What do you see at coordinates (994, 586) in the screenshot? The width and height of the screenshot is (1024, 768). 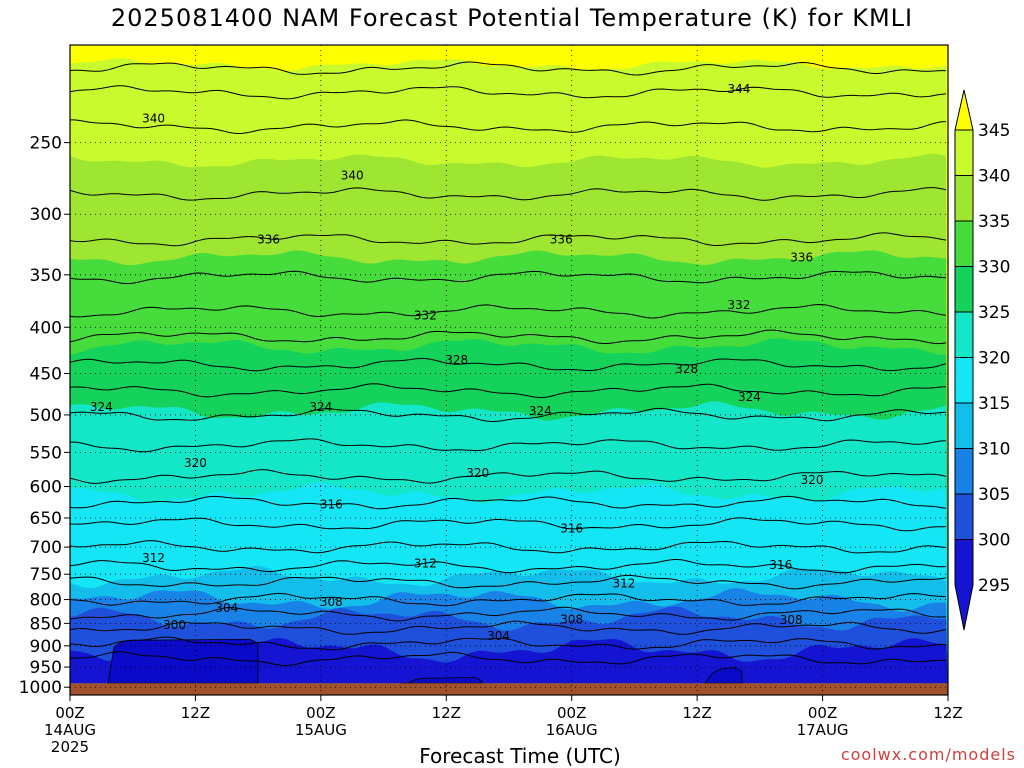 I see `colorbar-label: 295` at bounding box center [994, 586].